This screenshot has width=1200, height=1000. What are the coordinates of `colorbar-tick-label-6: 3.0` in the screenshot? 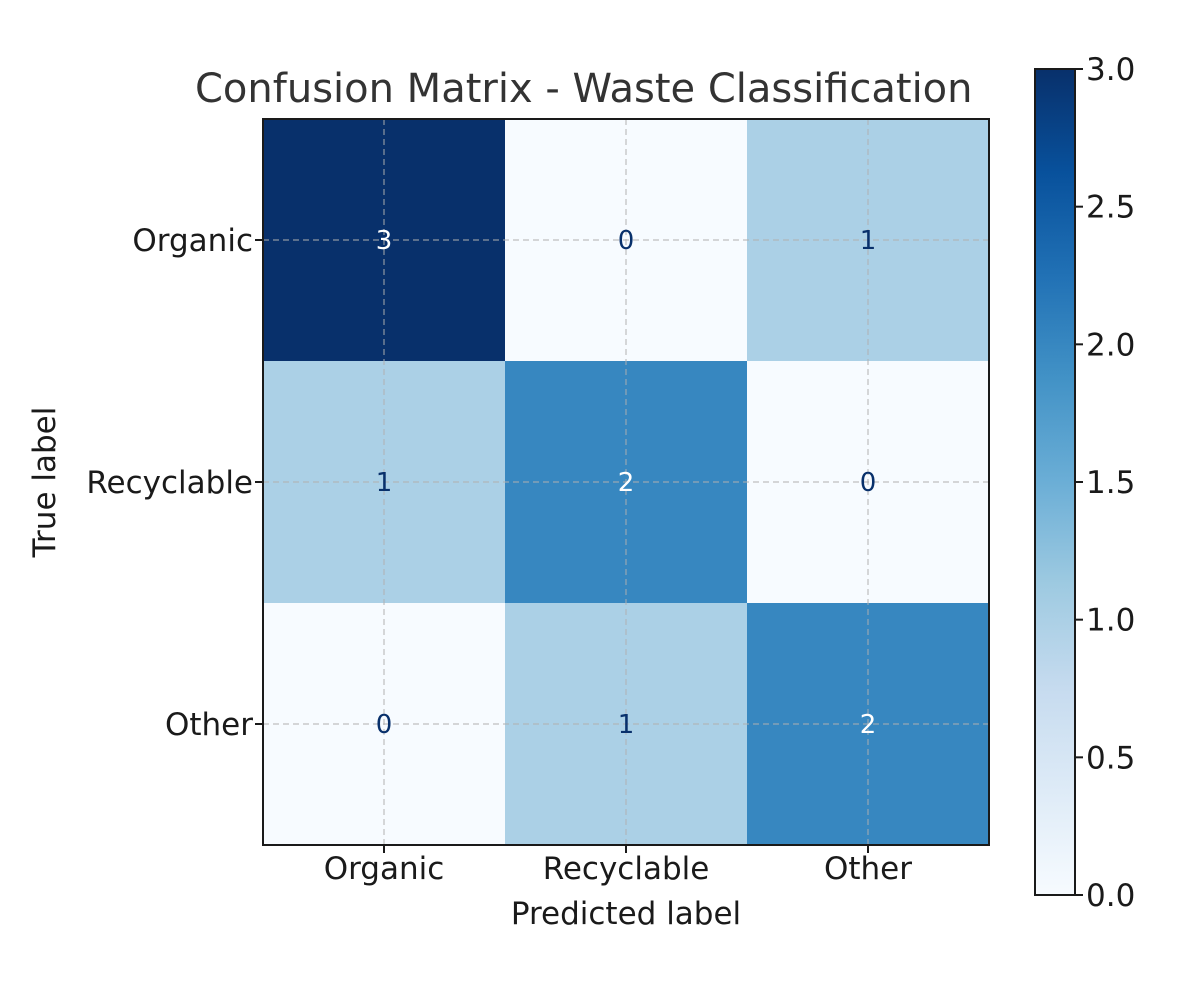 It's located at (1110, 70).